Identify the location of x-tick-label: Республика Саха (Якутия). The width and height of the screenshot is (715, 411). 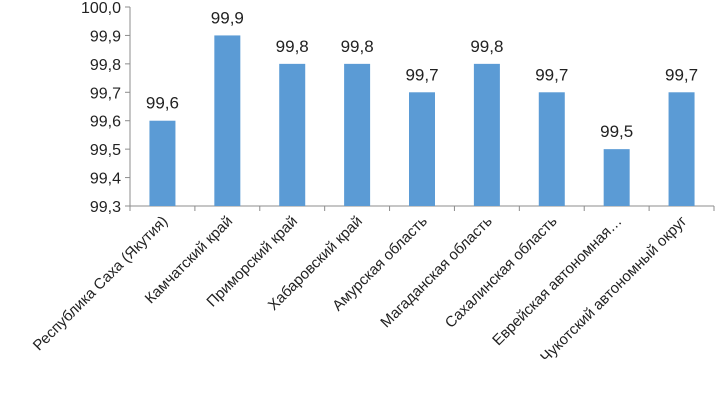
(100, 283).